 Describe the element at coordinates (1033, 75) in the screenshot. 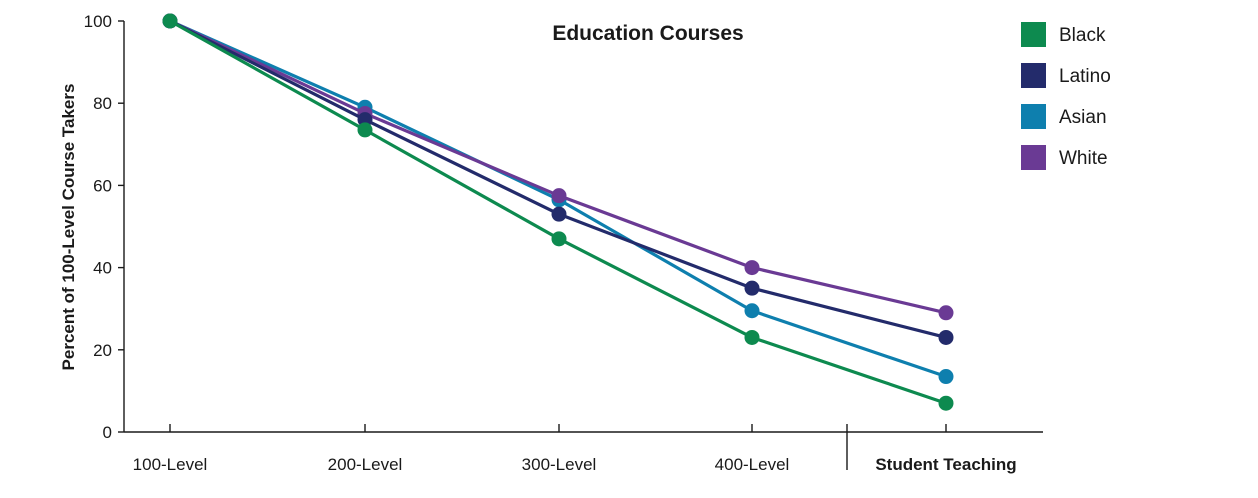

I see `legend-swatch-latino` at that location.